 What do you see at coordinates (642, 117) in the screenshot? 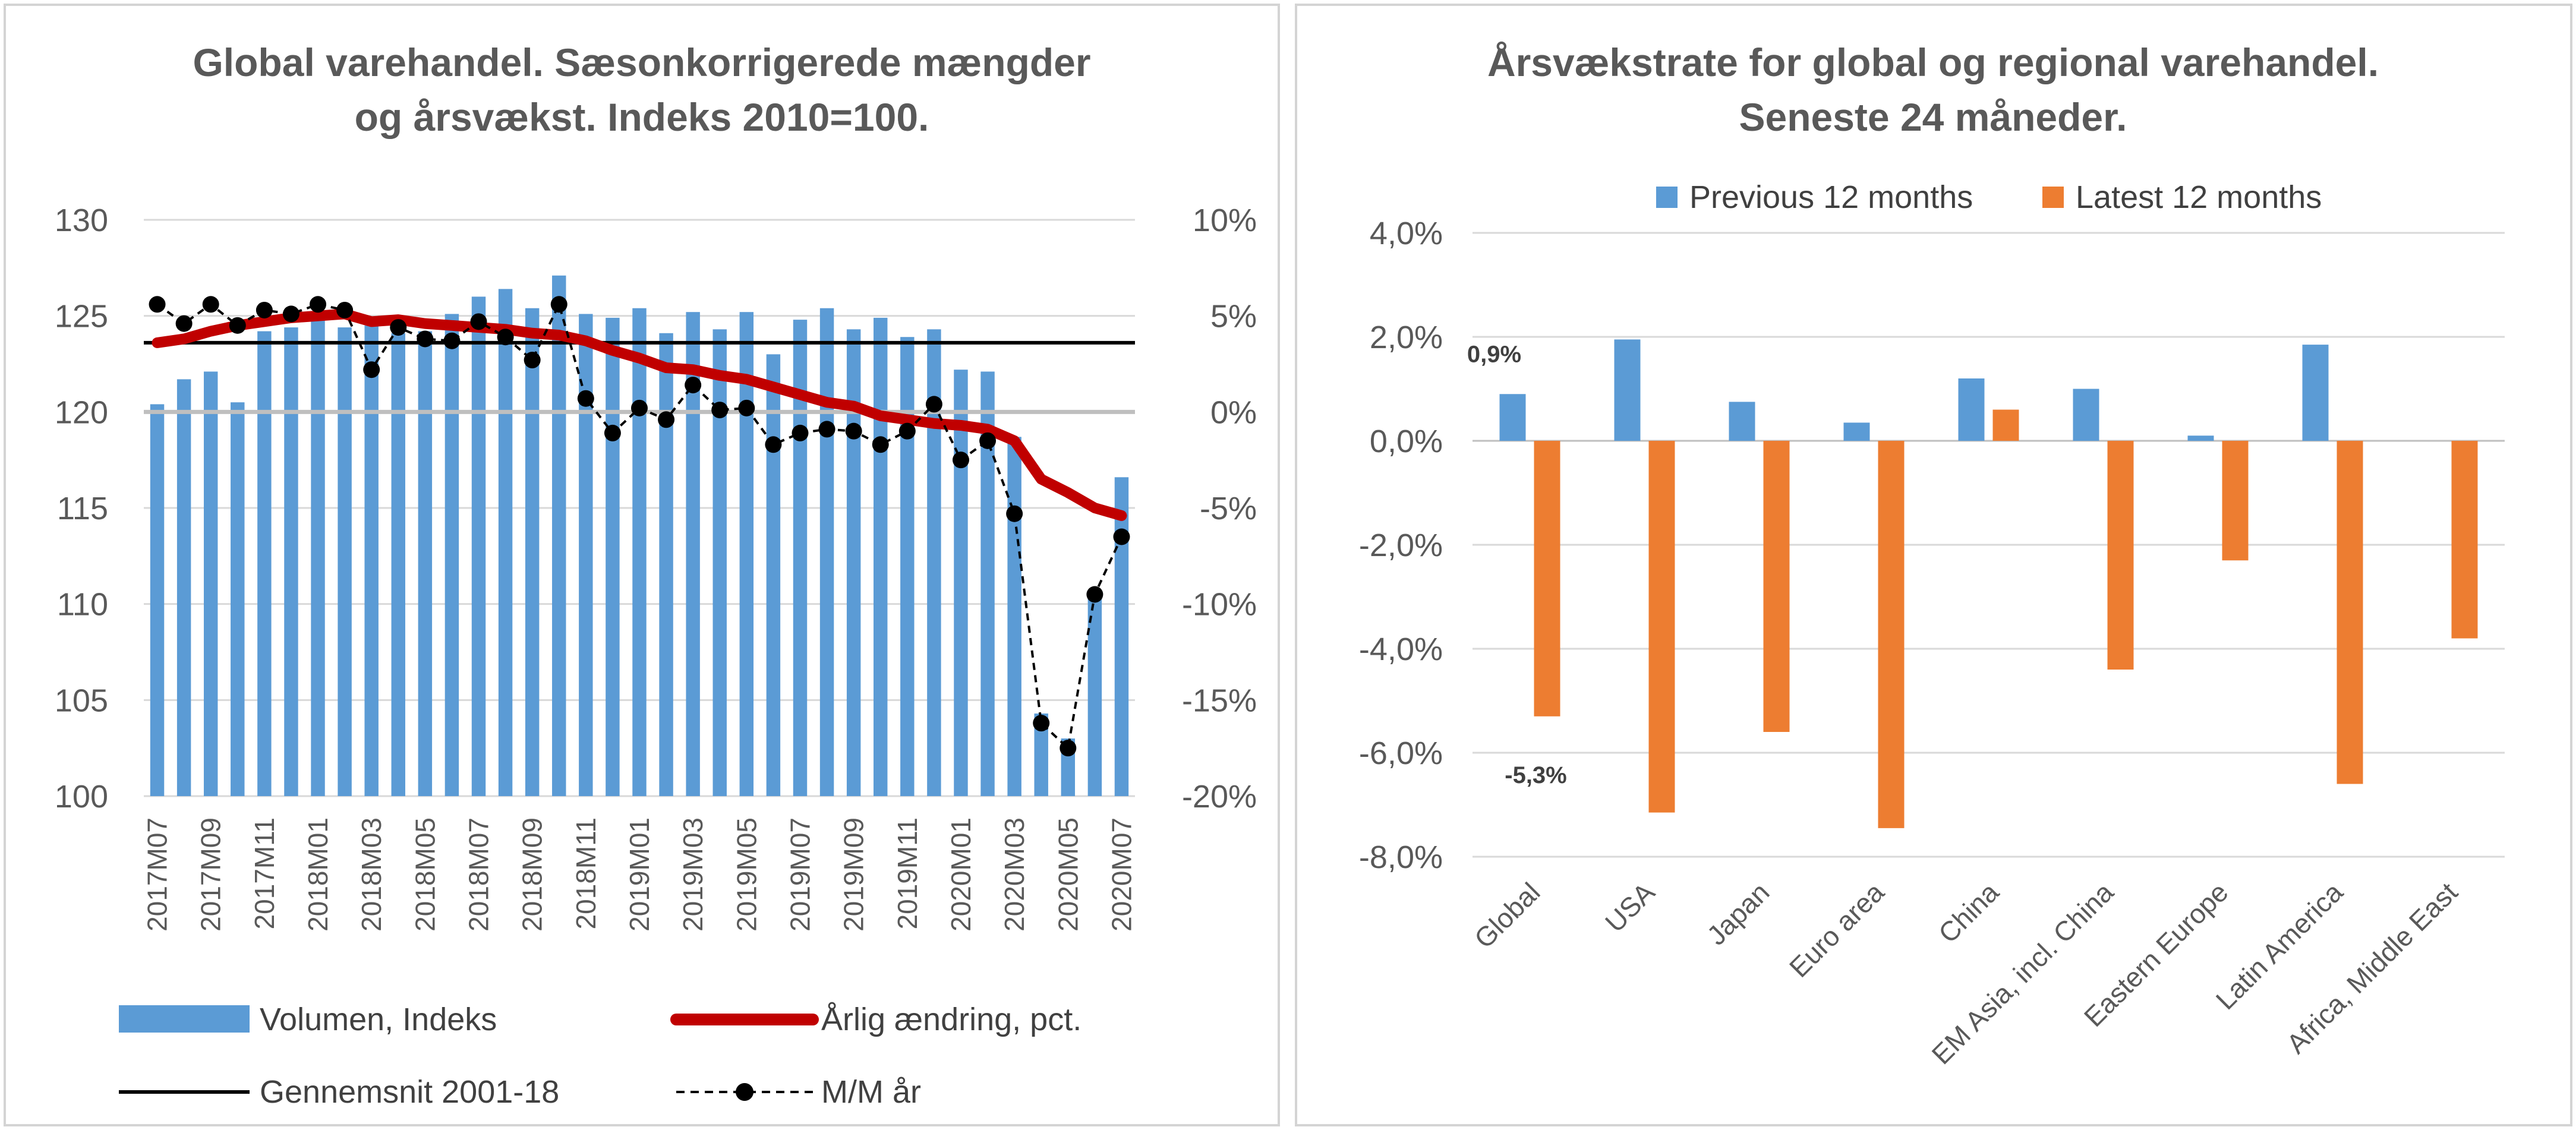
I see `left-chart-title-line-2: og årsvækst. Indeks 2010=100.` at bounding box center [642, 117].